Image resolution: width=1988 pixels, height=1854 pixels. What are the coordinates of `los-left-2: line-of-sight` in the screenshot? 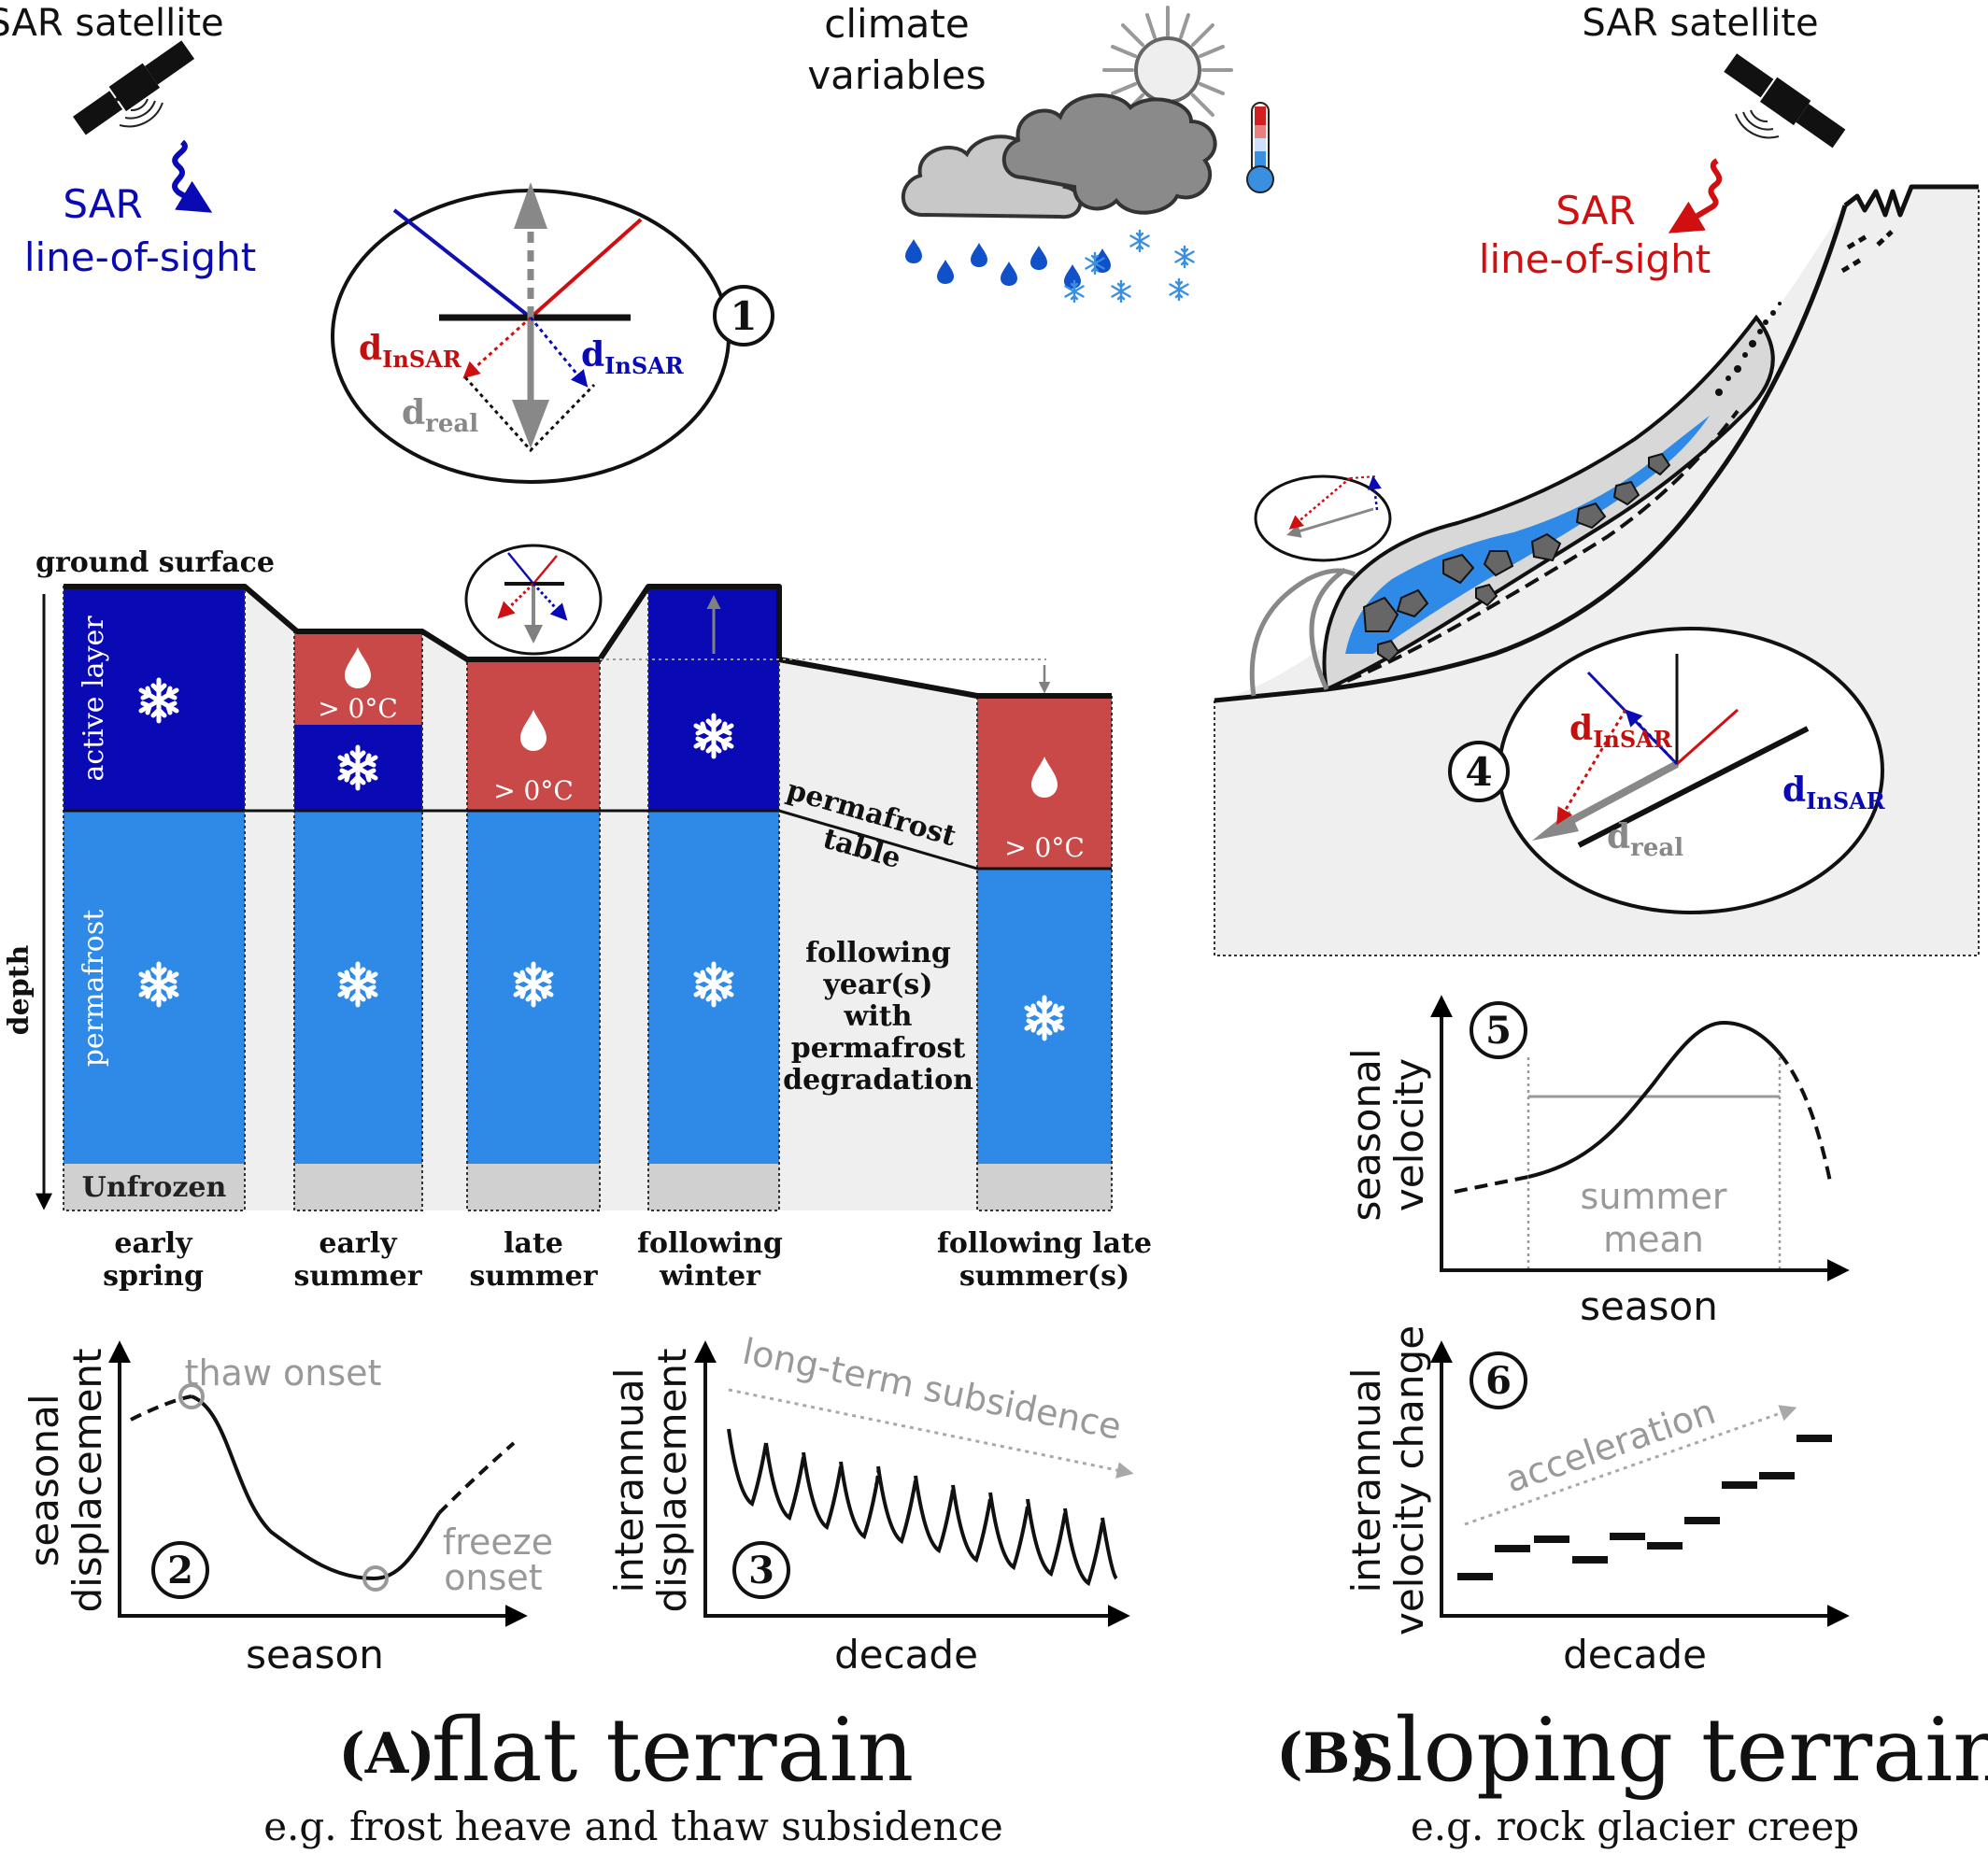 It's located at (140, 257).